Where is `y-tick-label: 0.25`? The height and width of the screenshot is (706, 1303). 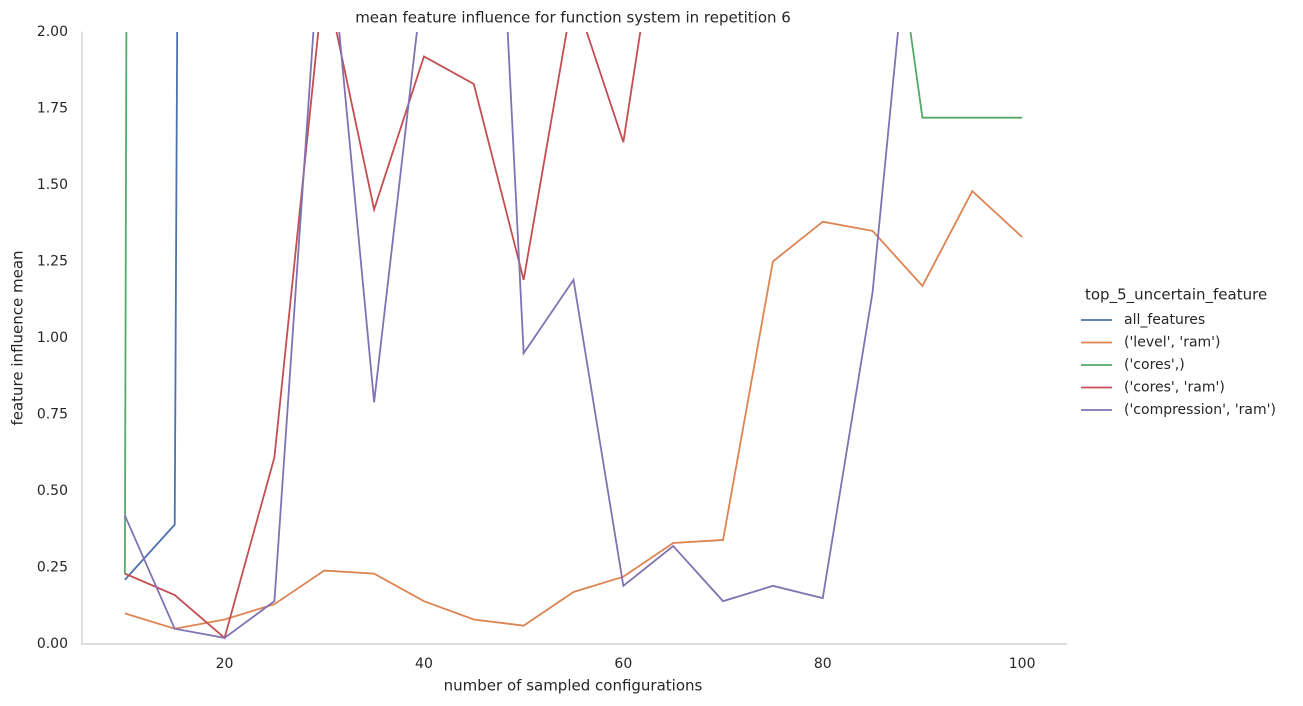
y-tick-label: 0.25 is located at coordinates (52, 568).